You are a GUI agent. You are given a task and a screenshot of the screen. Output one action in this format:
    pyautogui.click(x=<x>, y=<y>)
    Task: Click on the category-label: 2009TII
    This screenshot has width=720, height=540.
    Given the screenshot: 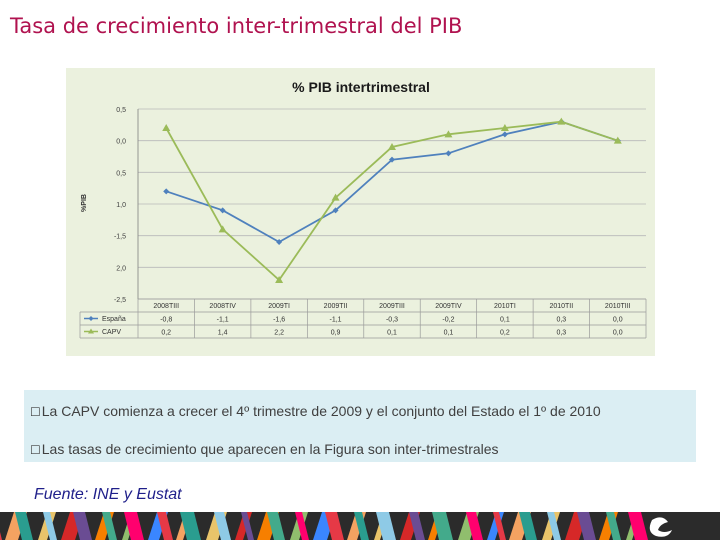 What is the action you would take?
    pyautogui.click(x=336, y=306)
    